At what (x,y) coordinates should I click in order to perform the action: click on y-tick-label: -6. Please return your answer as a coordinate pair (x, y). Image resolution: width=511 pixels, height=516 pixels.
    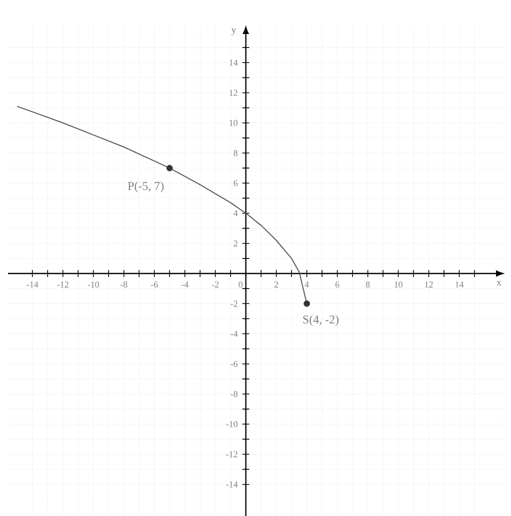
    Looking at the image, I should click on (234, 363).